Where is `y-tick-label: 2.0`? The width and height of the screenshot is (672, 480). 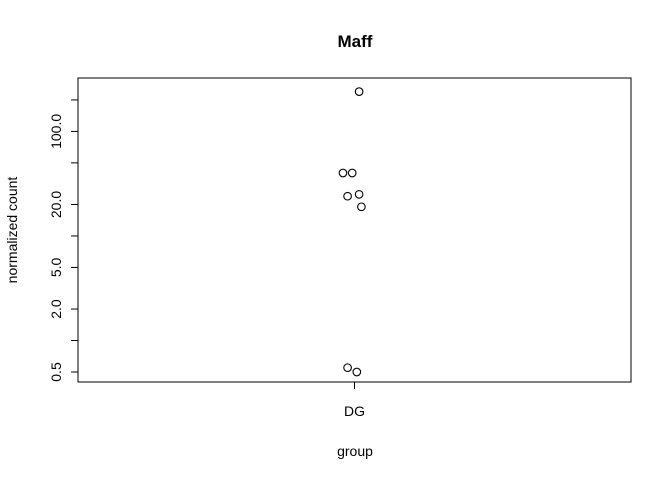 y-tick-label: 2.0 is located at coordinates (56, 309).